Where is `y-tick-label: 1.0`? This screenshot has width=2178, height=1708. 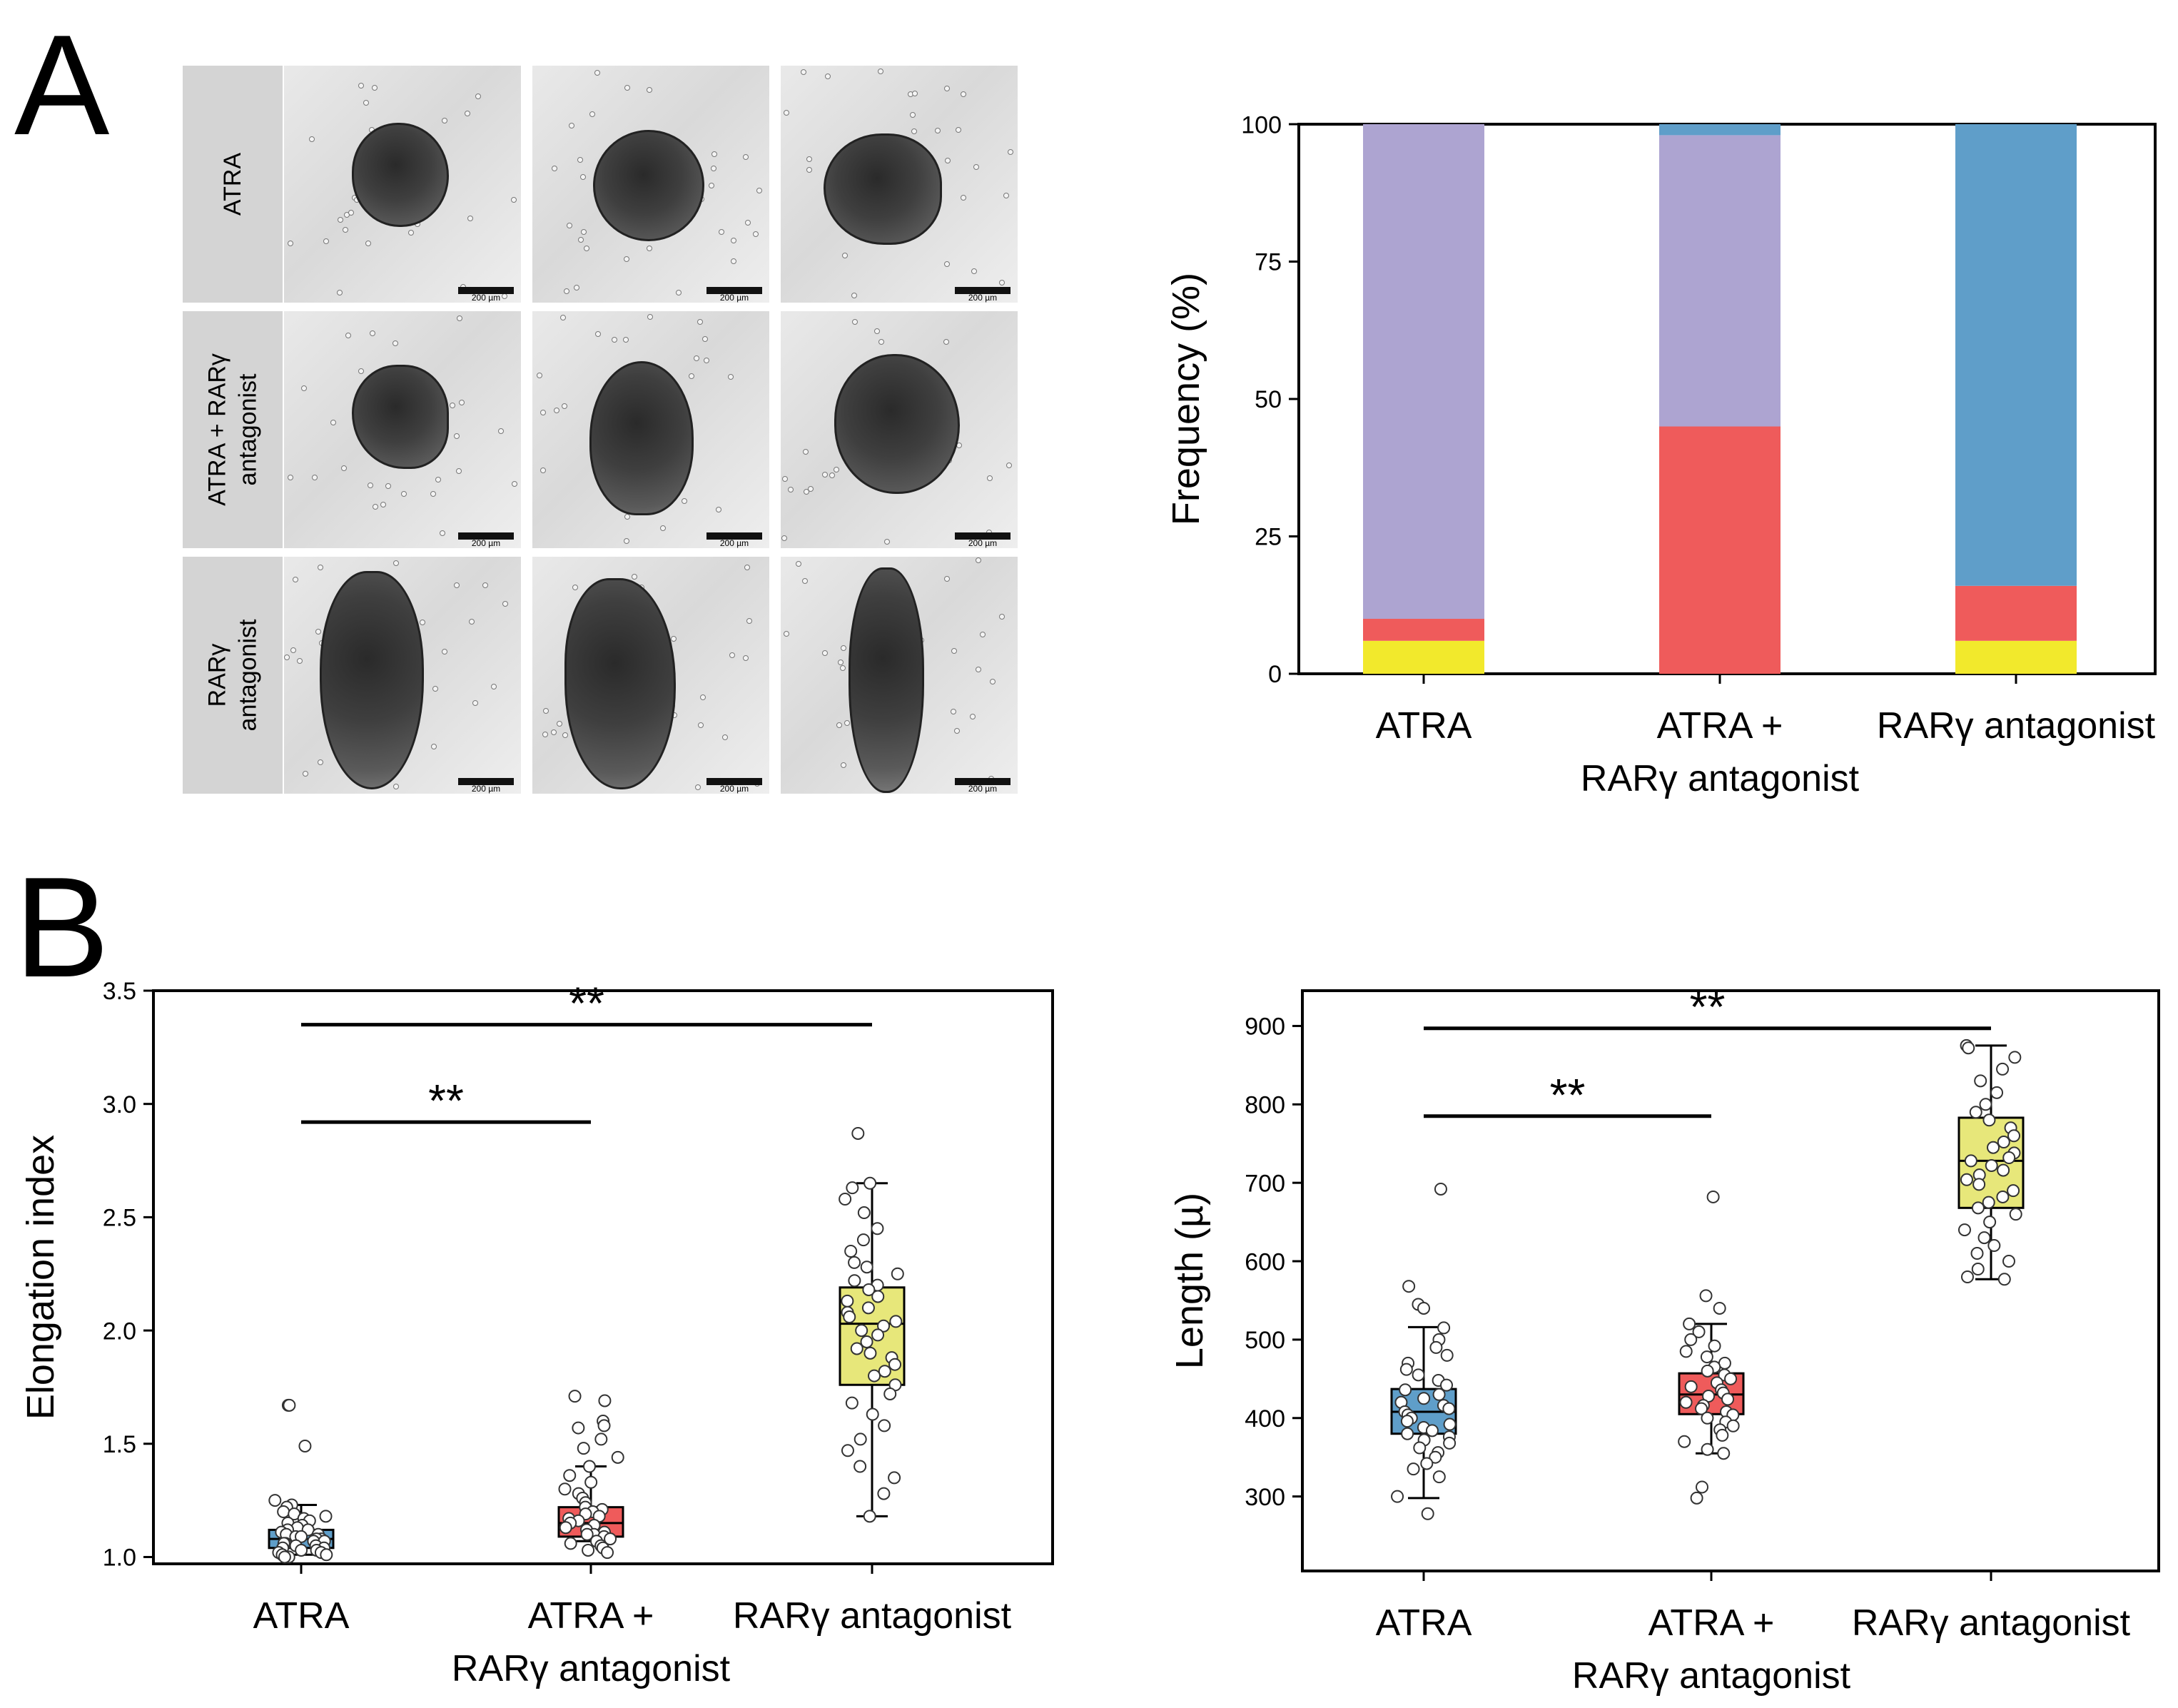
y-tick-label: 1.0 is located at coordinates (119, 1558).